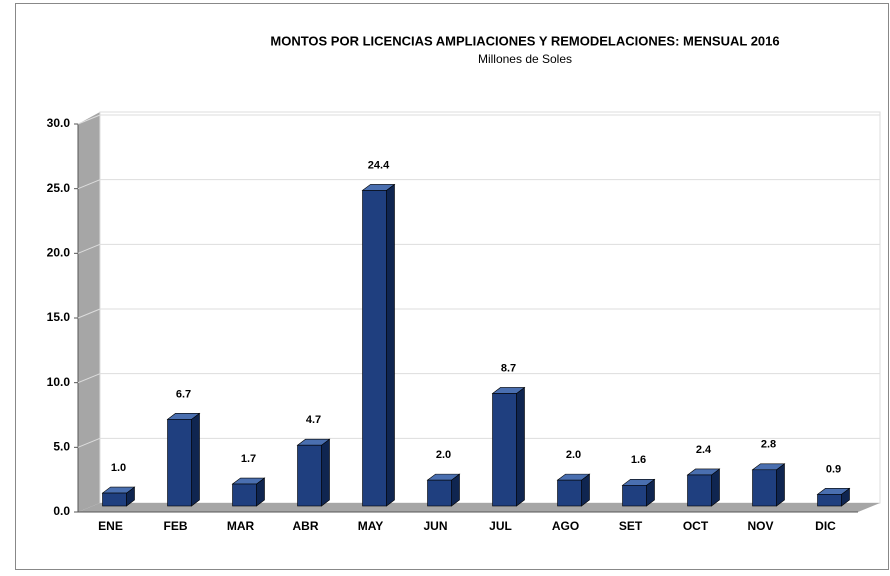 This screenshot has width=890, height=576. Describe the element at coordinates (435, 526) in the screenshot. I see `x-tick-label: JUN` at that location.